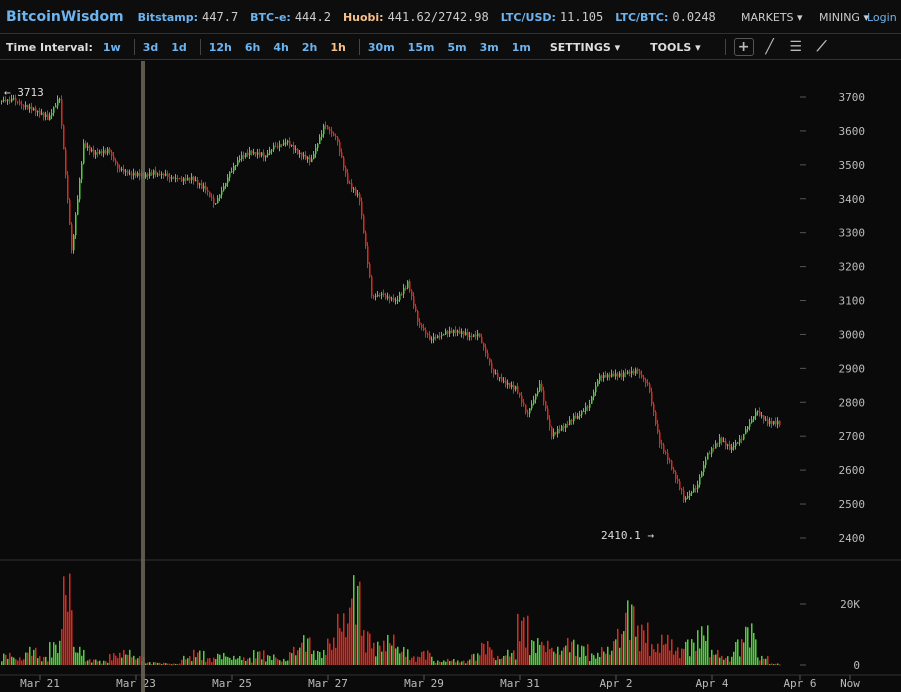  What do you see at coordinates (521, 47) in the screenshot?
I see `interval-1m: 1m` at bounding box center [521, 47].